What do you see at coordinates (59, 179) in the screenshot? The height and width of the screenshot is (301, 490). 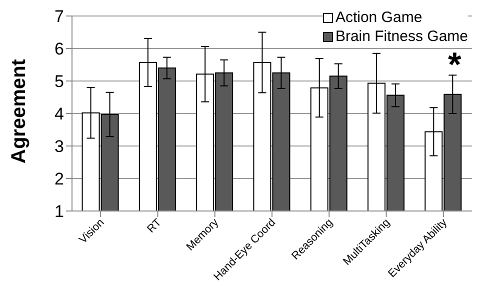 I see `y-tick-label: 2` at bounding box center [59, 179].